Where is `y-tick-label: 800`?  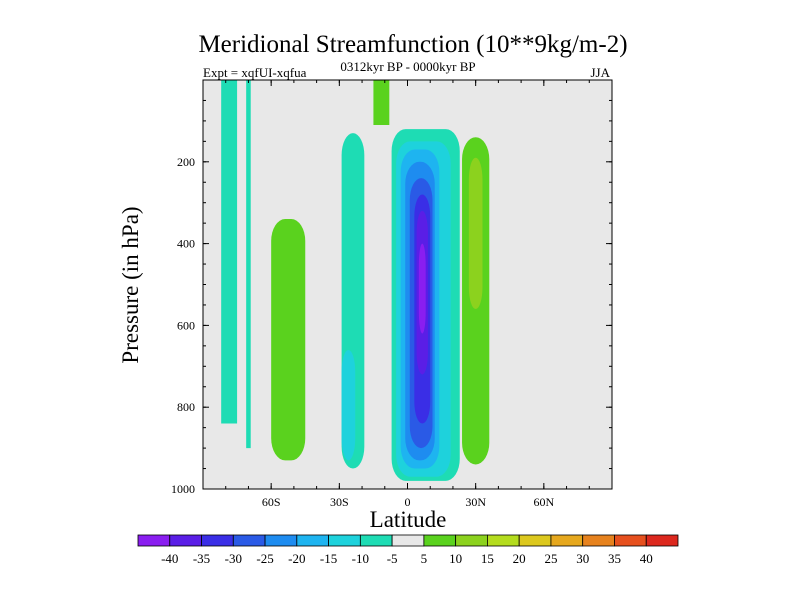 y-tick-label: 800 is located at coordinates (186, 407).